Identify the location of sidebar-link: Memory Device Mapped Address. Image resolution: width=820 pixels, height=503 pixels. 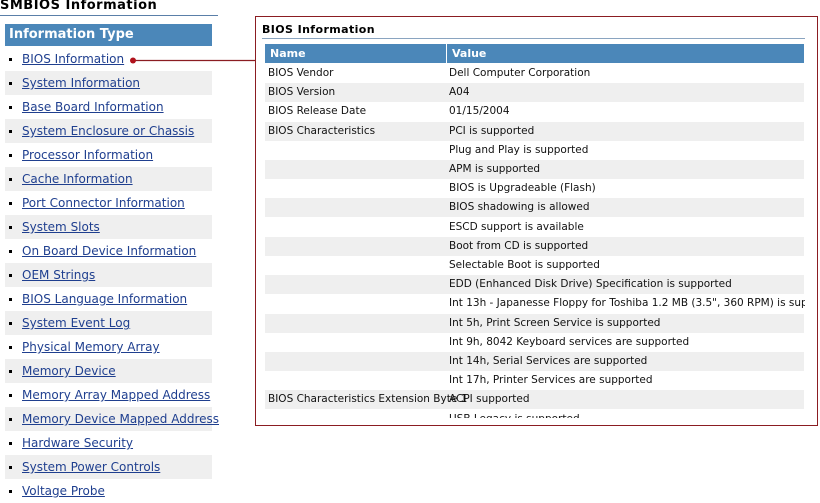
(121, 419).